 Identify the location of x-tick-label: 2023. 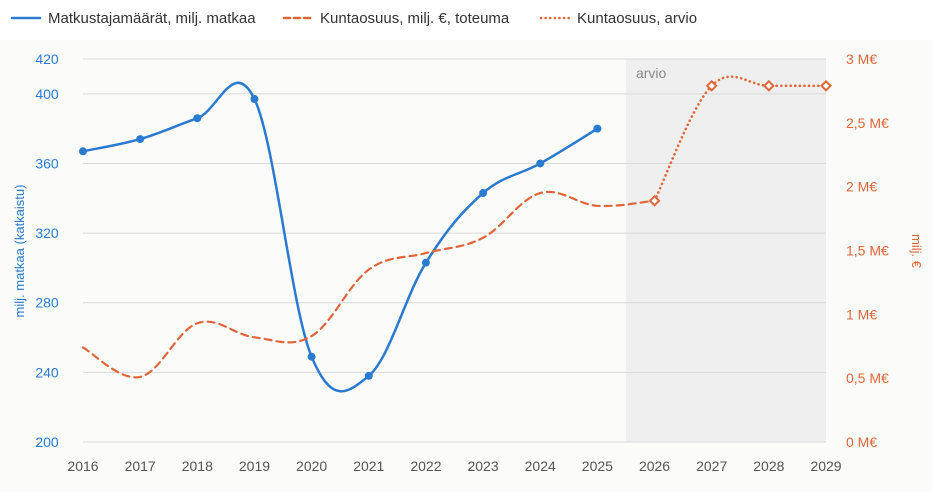
(482, 466).